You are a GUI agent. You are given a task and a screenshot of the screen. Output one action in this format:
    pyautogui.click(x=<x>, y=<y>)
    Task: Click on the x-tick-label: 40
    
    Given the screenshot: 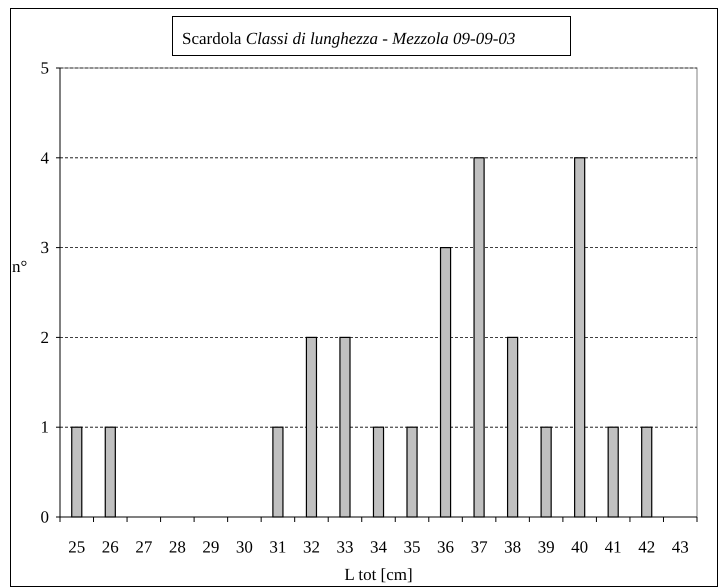 What is the action you would take?
    pyautogui.click(x=579, y=546)
    